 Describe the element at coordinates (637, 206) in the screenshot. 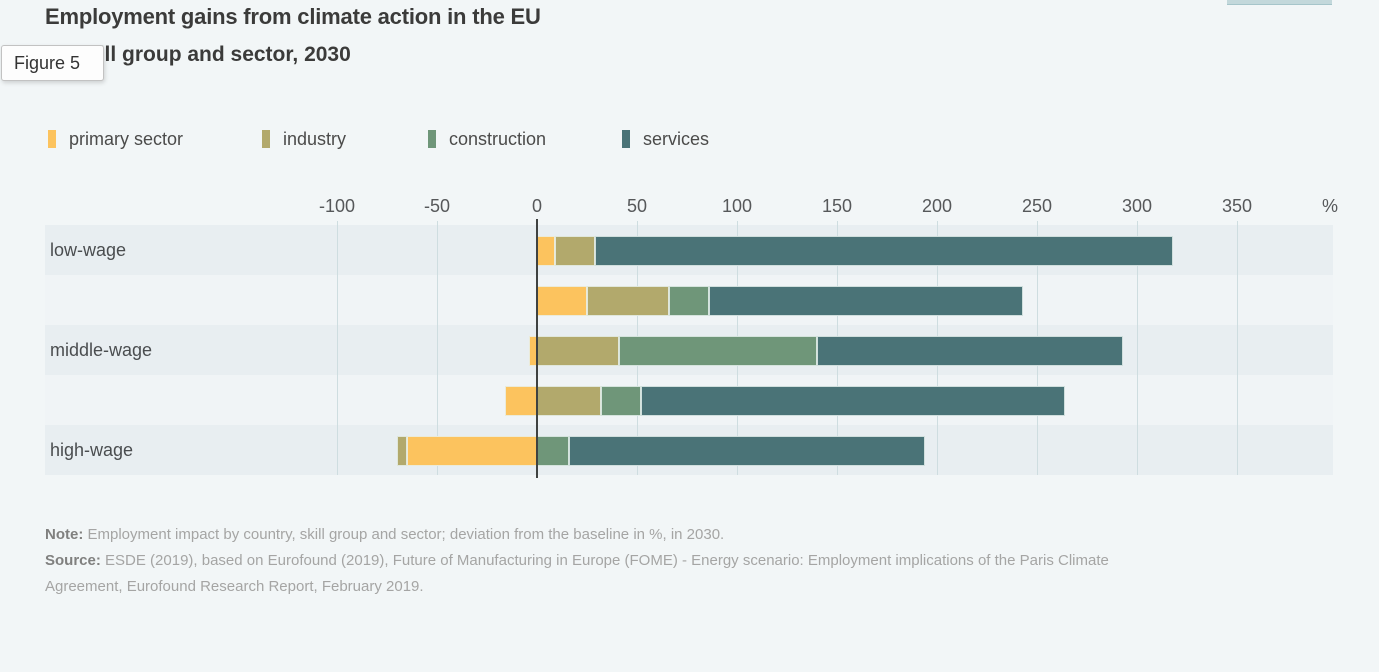

I see `axis-tick-label: 50` at that location.